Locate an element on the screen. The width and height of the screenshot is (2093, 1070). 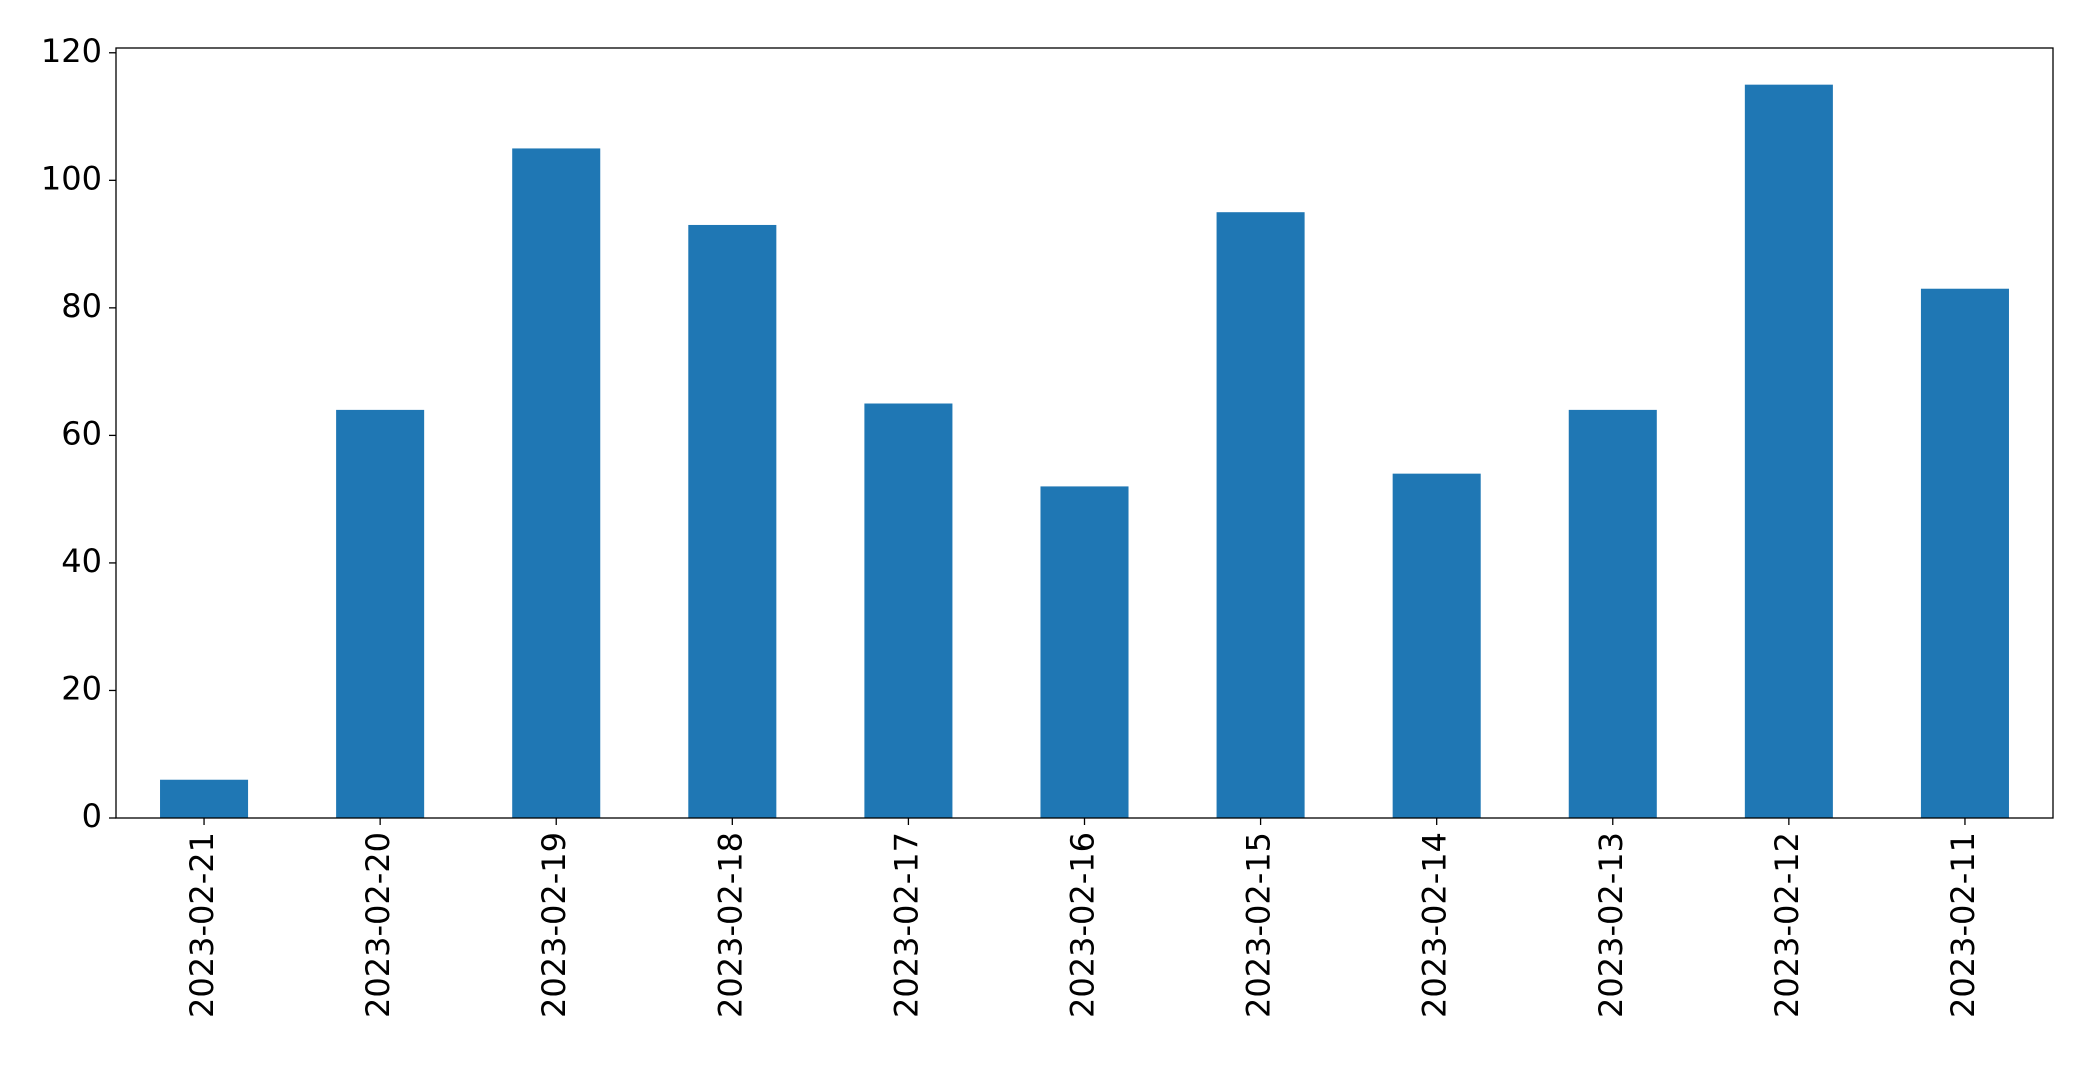
y-tick-label: 40 is located at coordinates (81, 561).